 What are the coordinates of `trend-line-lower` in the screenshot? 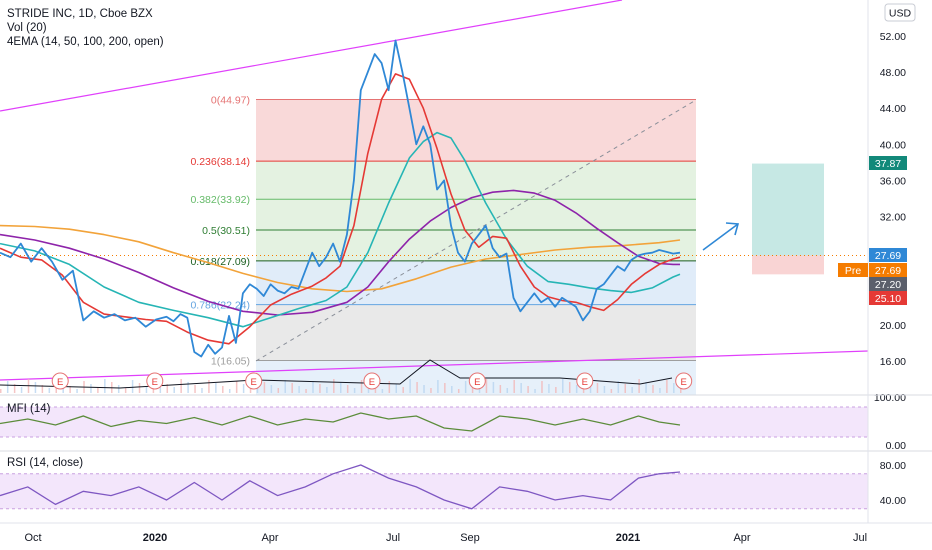 It's located at (434, 365).